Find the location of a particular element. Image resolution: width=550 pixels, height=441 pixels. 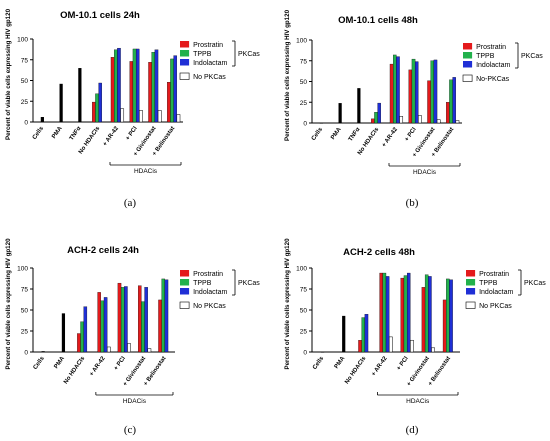

y-tick-label: 0 is located at coordinates (305, 353).